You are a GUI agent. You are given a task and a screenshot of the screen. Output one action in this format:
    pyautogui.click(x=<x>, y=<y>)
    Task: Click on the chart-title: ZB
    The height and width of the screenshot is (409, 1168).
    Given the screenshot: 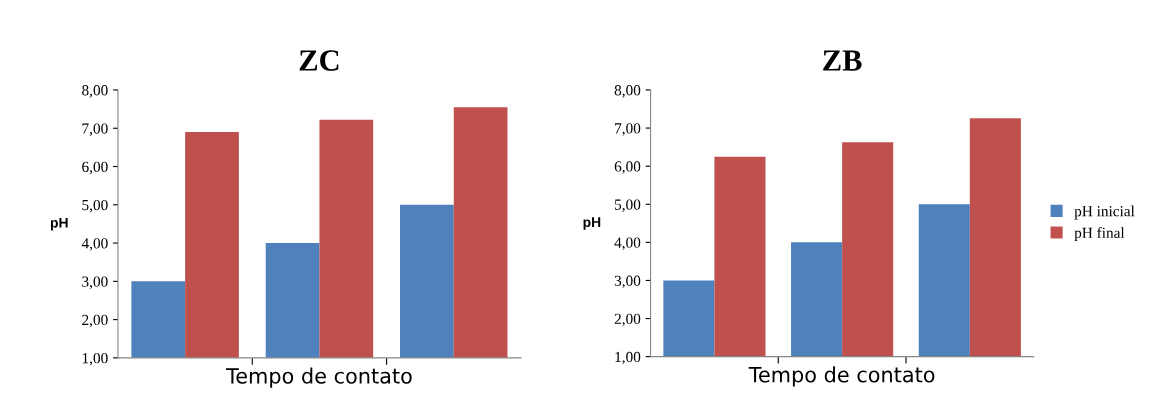 What is the action you would take?
    pyautogui.click(x=842, y=60)
    